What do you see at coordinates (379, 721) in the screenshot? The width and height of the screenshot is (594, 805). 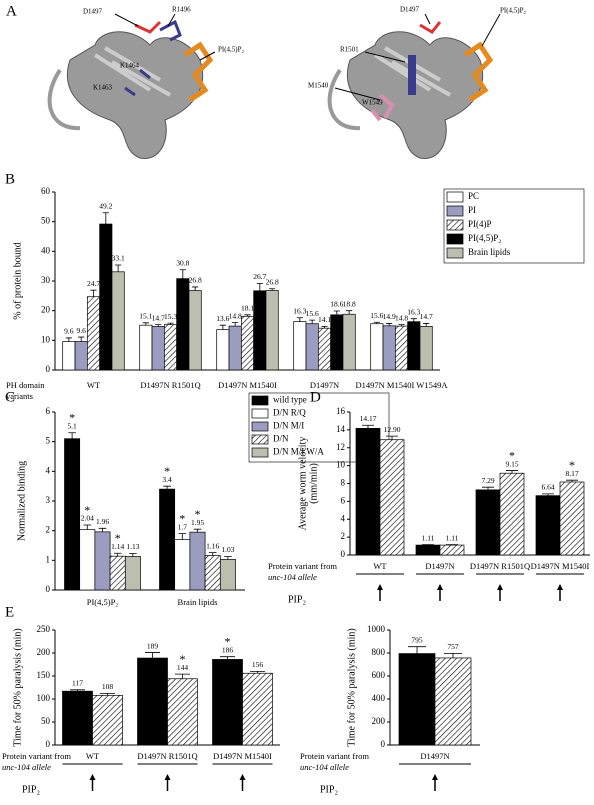 I see `y-tick-label: 200` at bounding box center [379, 721].